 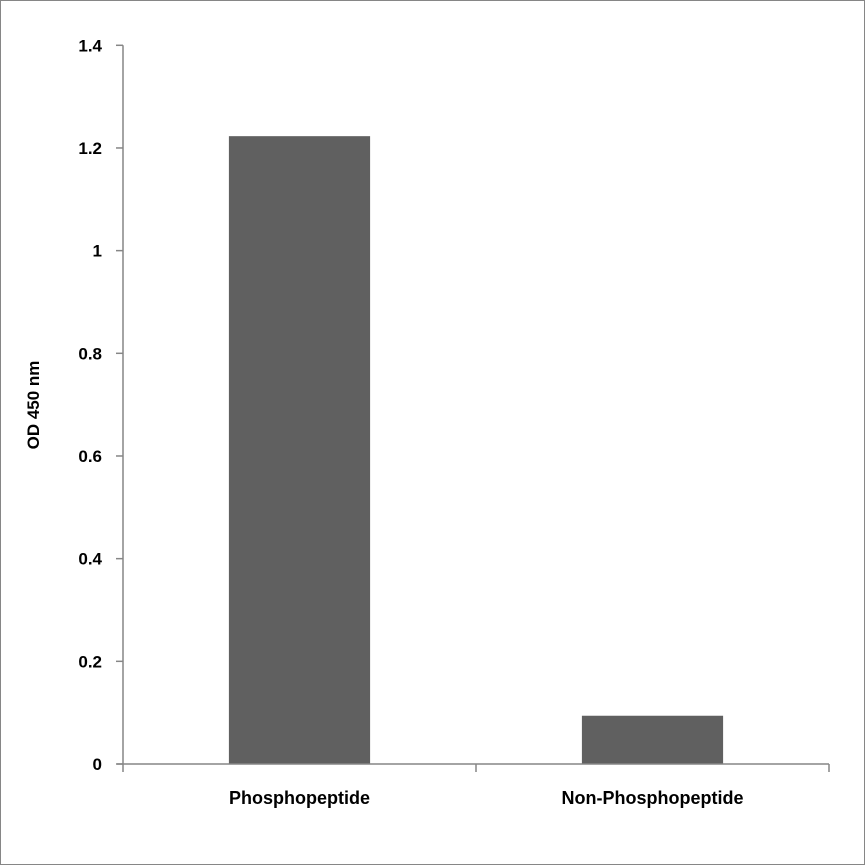 What do you see at coordinates (90, 456) in the screenshot?
I see `y-tick-label: 0.6` at bounding box center [90, 456].